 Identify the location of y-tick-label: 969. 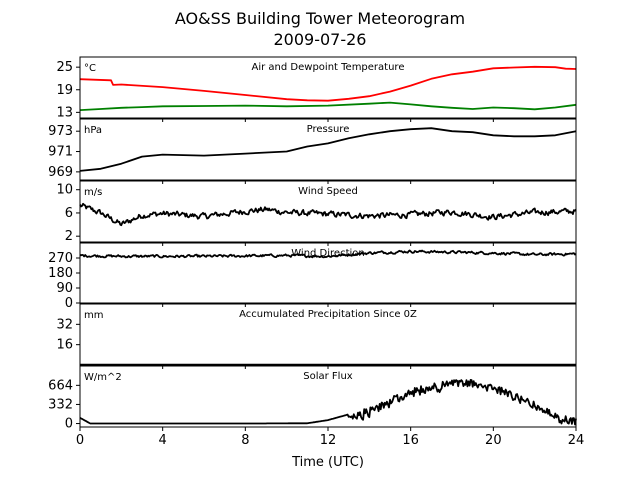
(60, 172).